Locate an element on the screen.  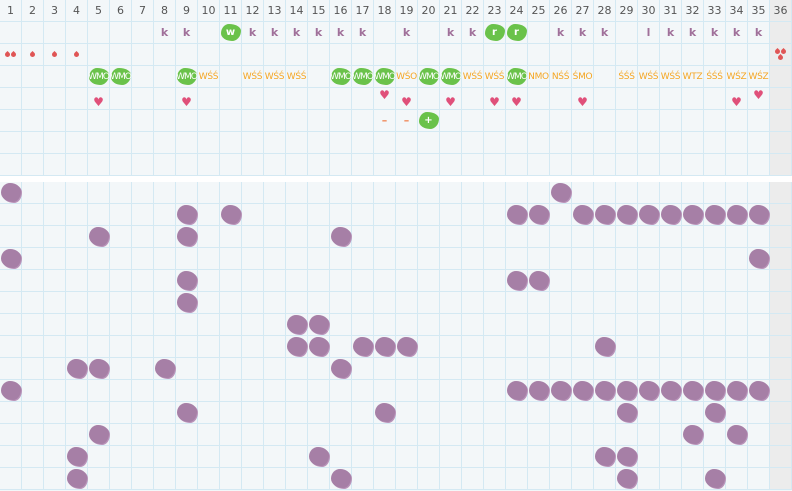
letter-token: l is located at coordinates (648, 32).